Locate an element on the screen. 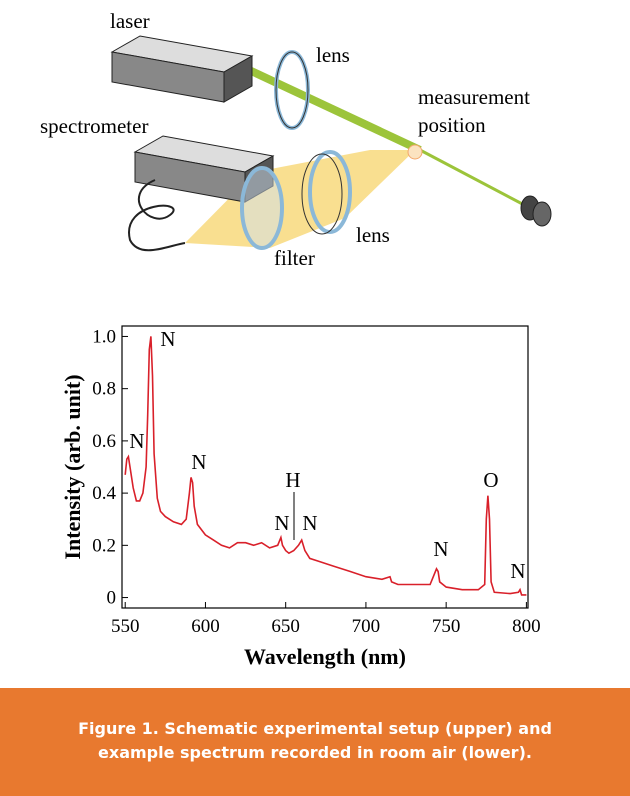 Image resolution: width=630 pixels, height=796 pixels. x-axis-label: Wavelength (nm) is located at coordinates (325, 656).